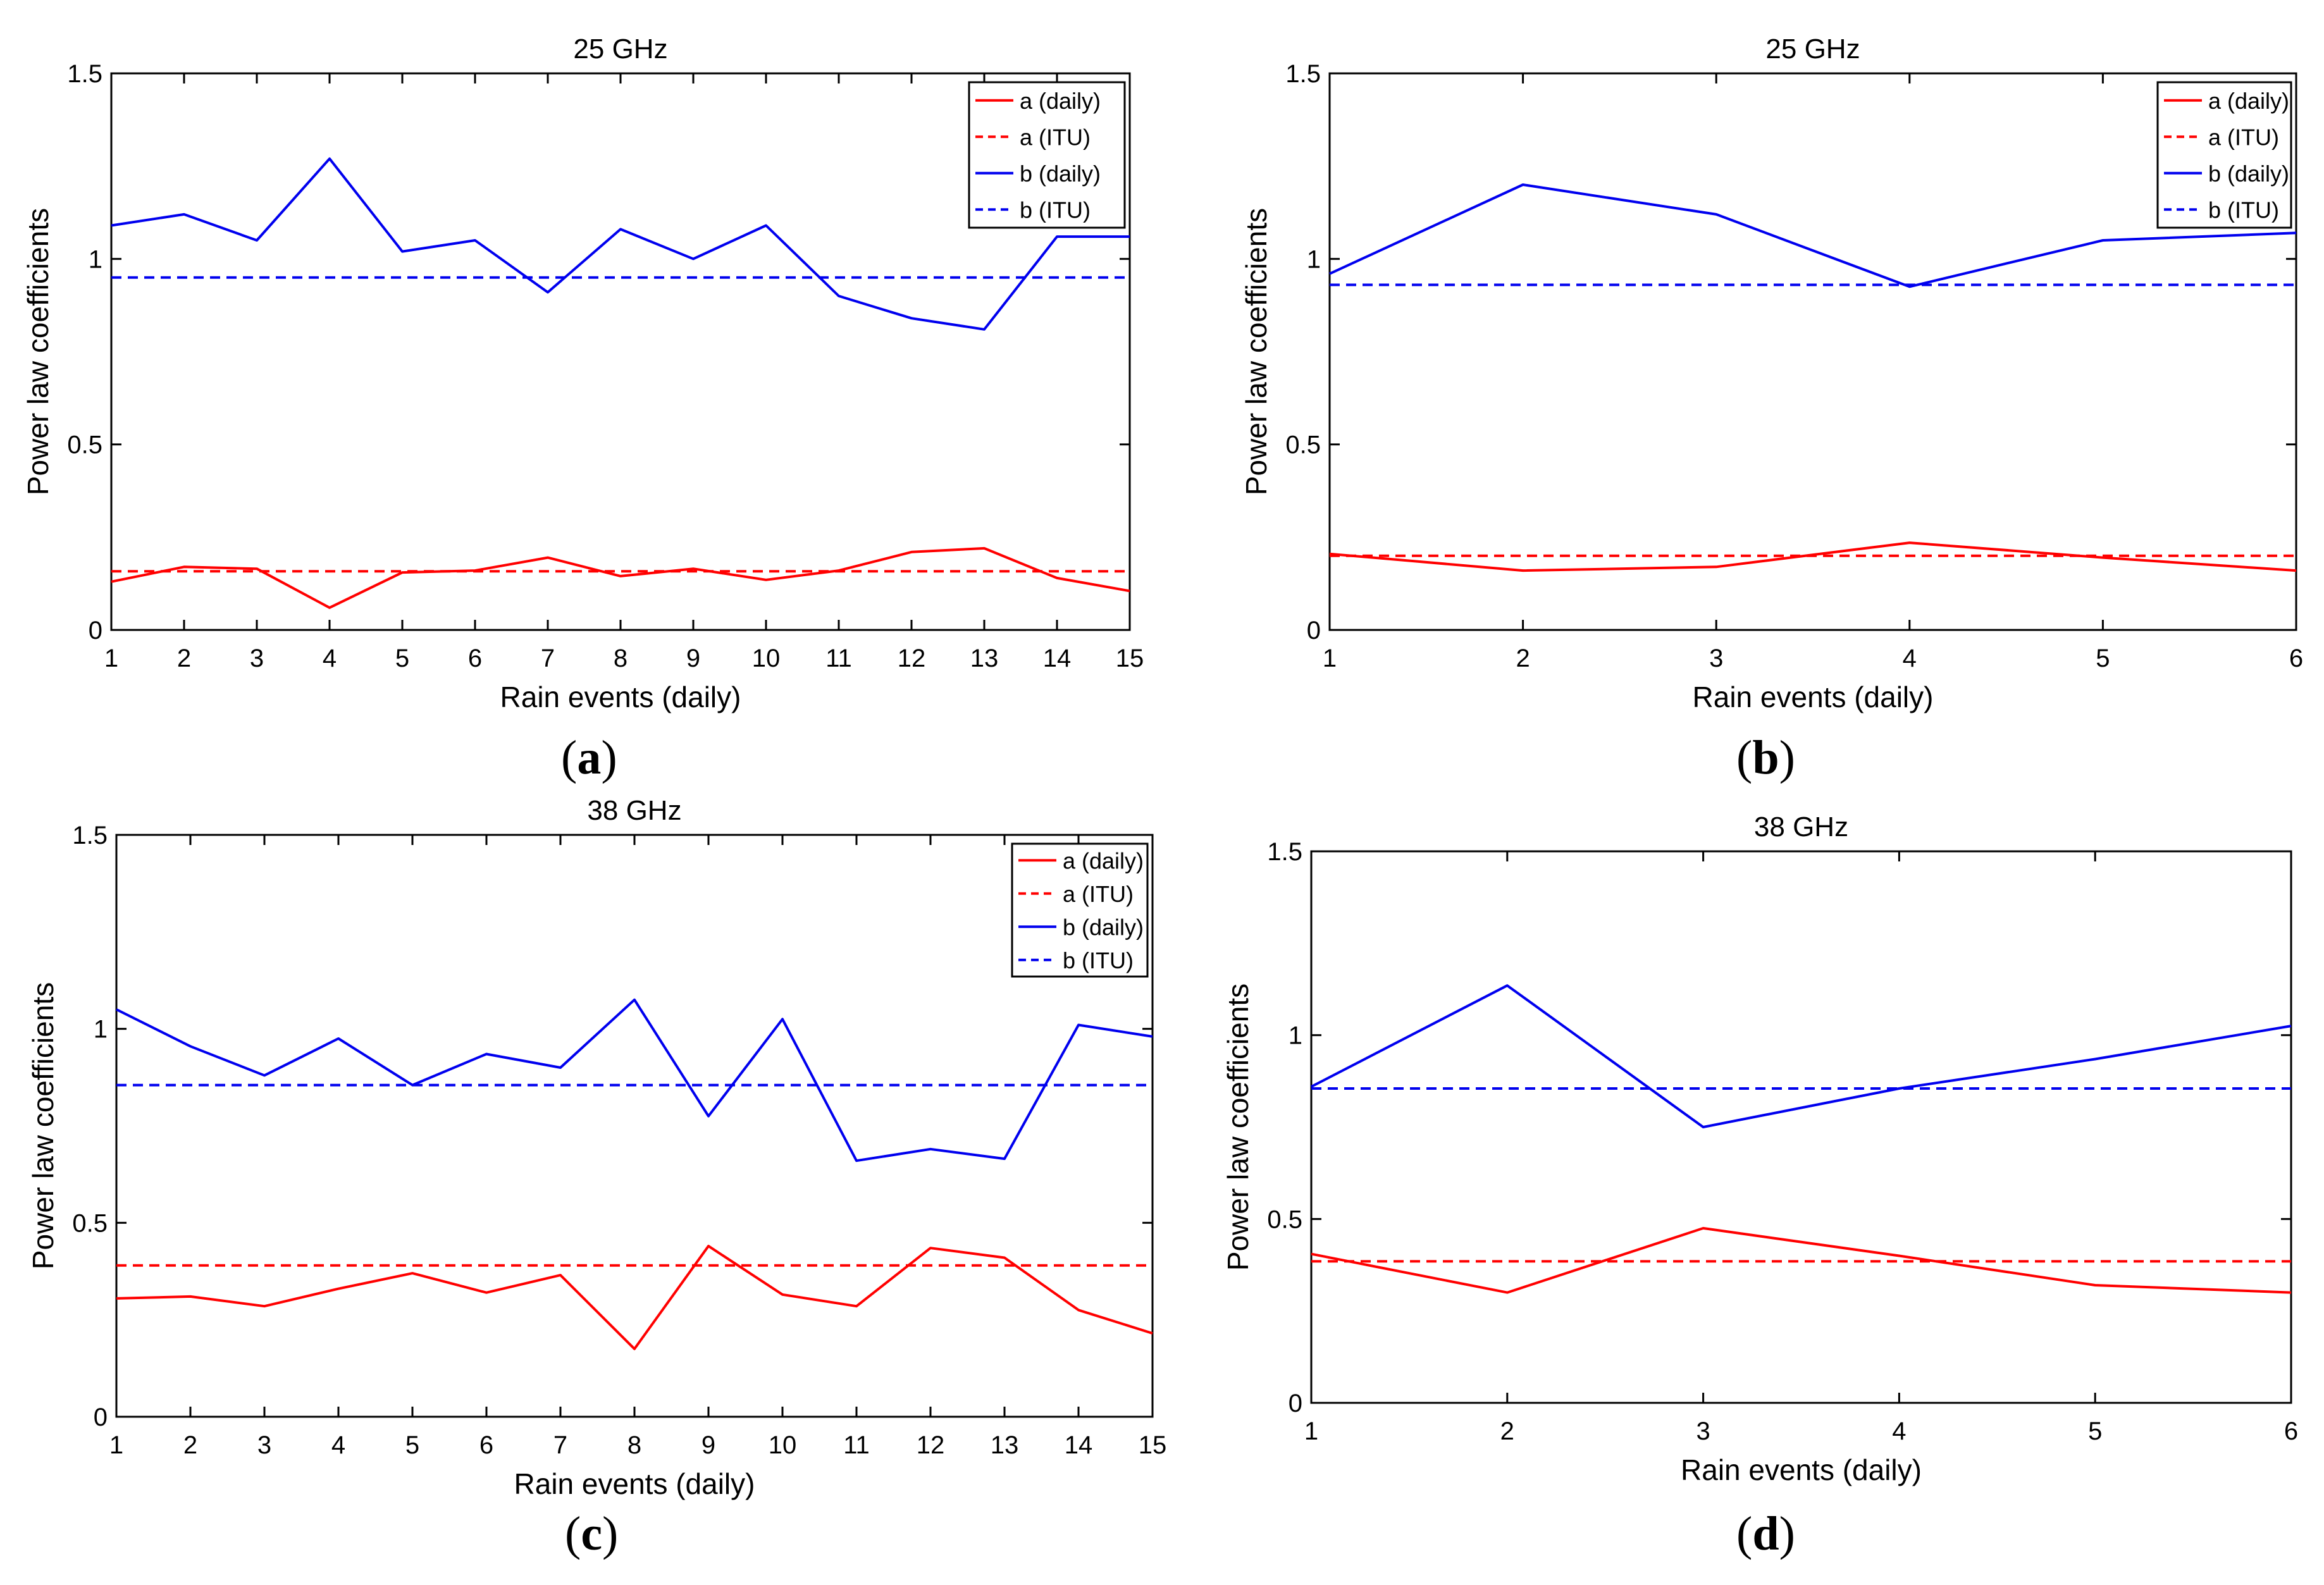  What do you see at coordinates (709, 1445) in the screenshot?
I see `x-tick-label: 9` at bounding box center [709, 1445].